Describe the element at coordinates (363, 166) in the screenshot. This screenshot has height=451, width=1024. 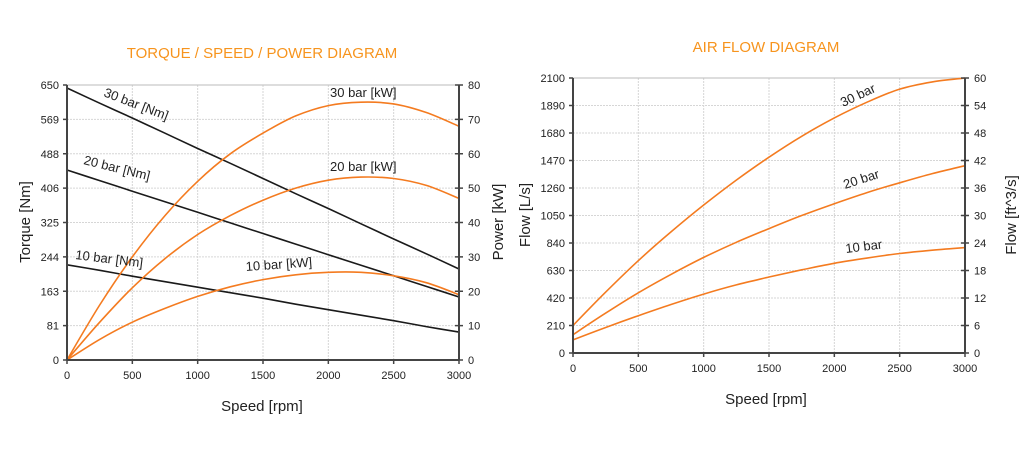
I see `curve-label-20bar-kw: 20 bar [kW]` at that location.